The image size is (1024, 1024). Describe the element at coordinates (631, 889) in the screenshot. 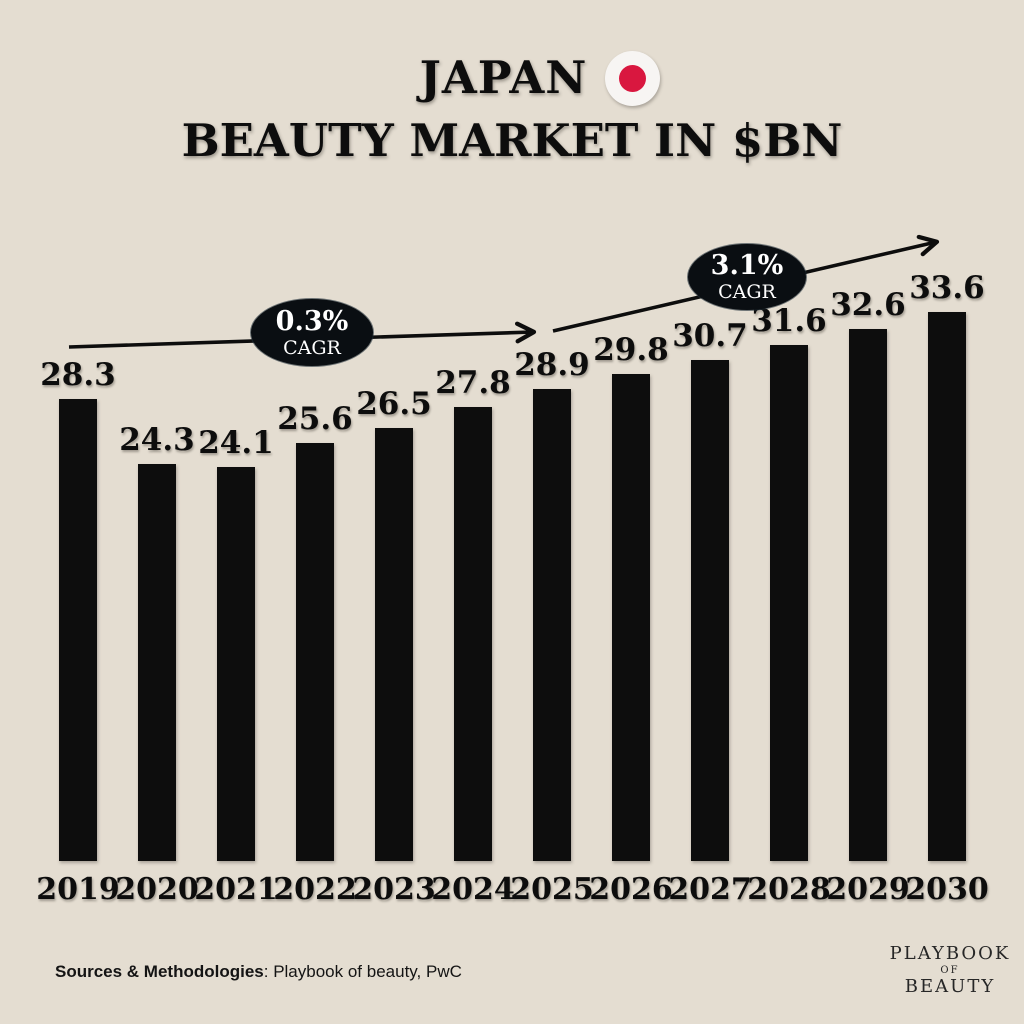

I see `x-axis-label: 2026` at that location.